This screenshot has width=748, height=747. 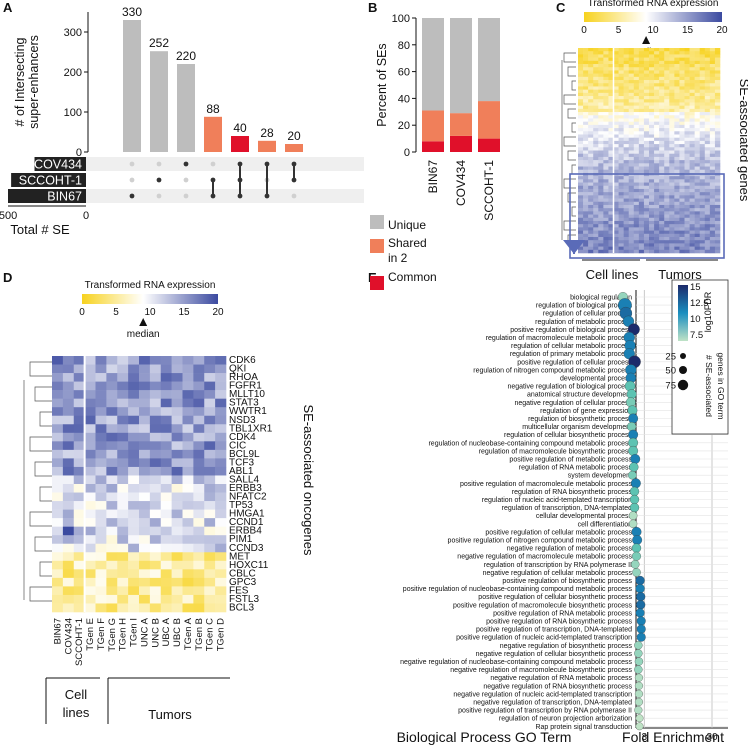 What do you see at coordinates (573, 403) in the screenshot?
I see `e-term-label: negative regulation of cellular process` at bounding box center [573, 403].